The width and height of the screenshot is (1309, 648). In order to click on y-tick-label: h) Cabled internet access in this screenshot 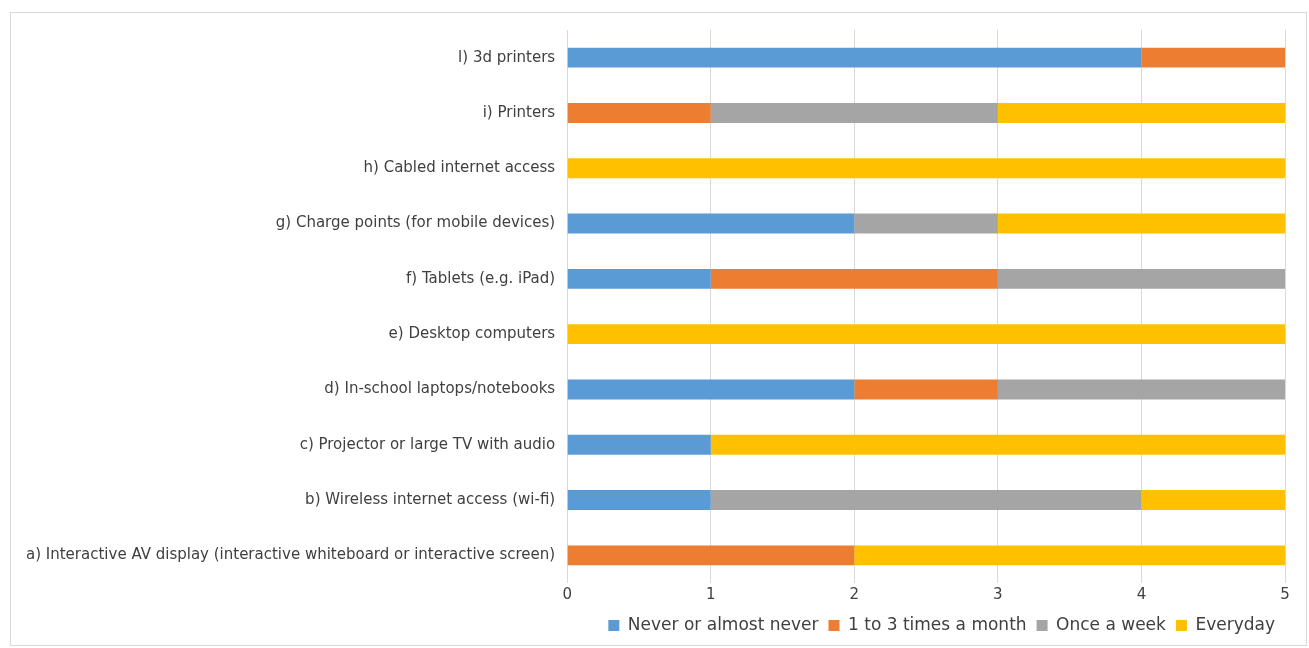, I will do `click(459, 167)`.